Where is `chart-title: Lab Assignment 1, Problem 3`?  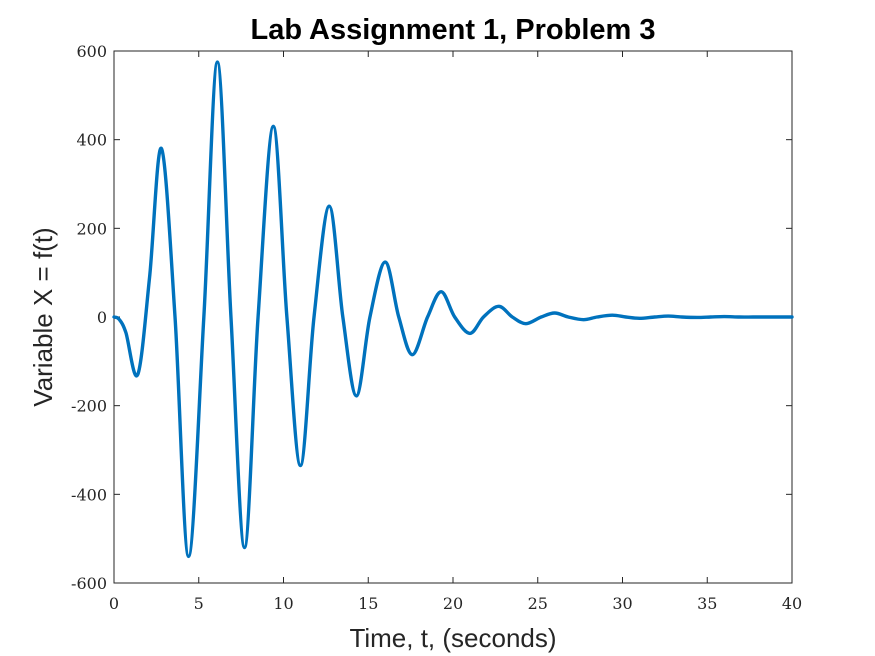 chart-title: Lab Assignment 1, Problem 3 is located at coordinates (452, 30).